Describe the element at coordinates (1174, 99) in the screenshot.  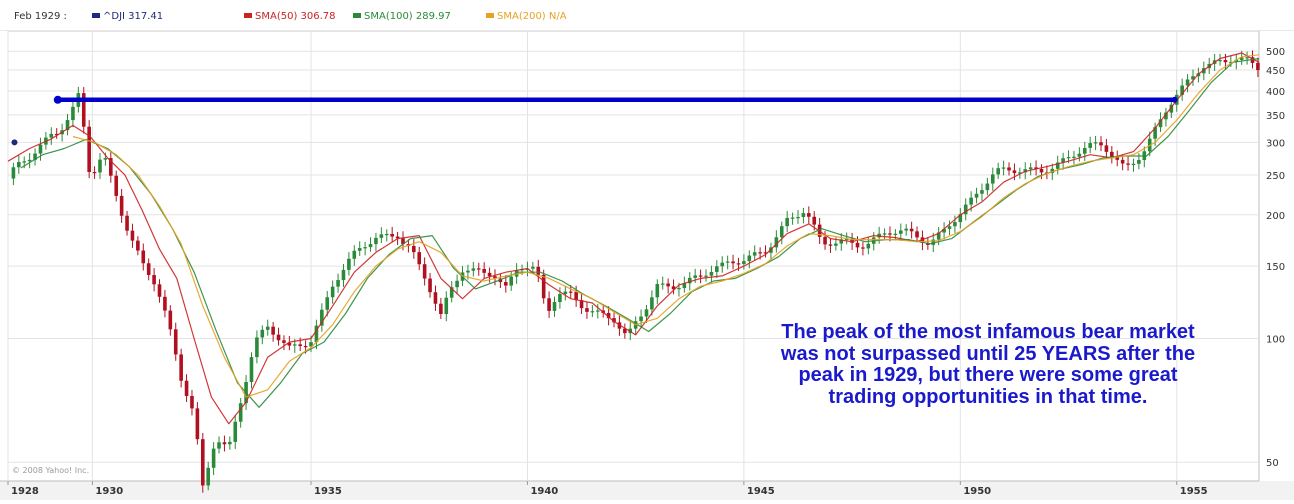
I see `peak-line-end-dot` at that location.